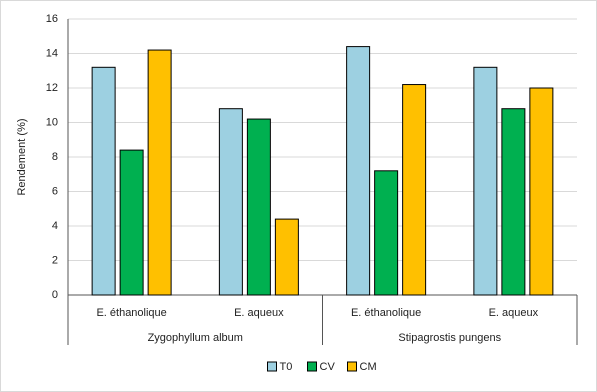  I want to click on y-tick-label: 14, so click(52, 53).